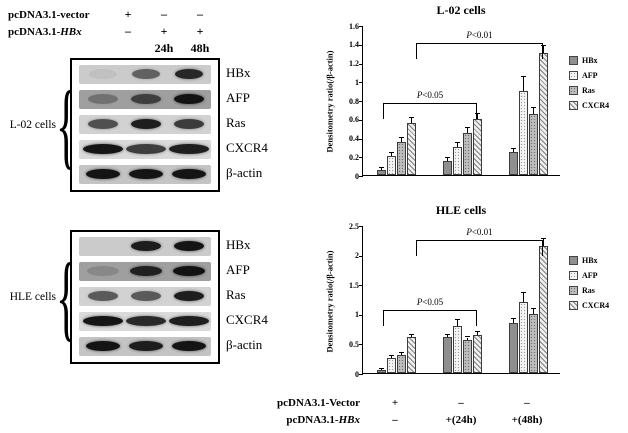 The height and width of the screenshot is (433, 628). Describe the element at coordinates (461, 420) in the screenshot. I see `xaxis-sign: +(24h)` at that location.